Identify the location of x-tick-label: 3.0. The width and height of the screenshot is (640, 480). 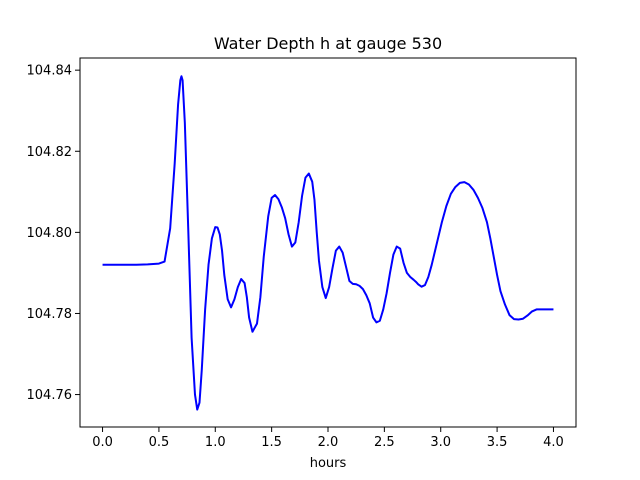
(440, 442).